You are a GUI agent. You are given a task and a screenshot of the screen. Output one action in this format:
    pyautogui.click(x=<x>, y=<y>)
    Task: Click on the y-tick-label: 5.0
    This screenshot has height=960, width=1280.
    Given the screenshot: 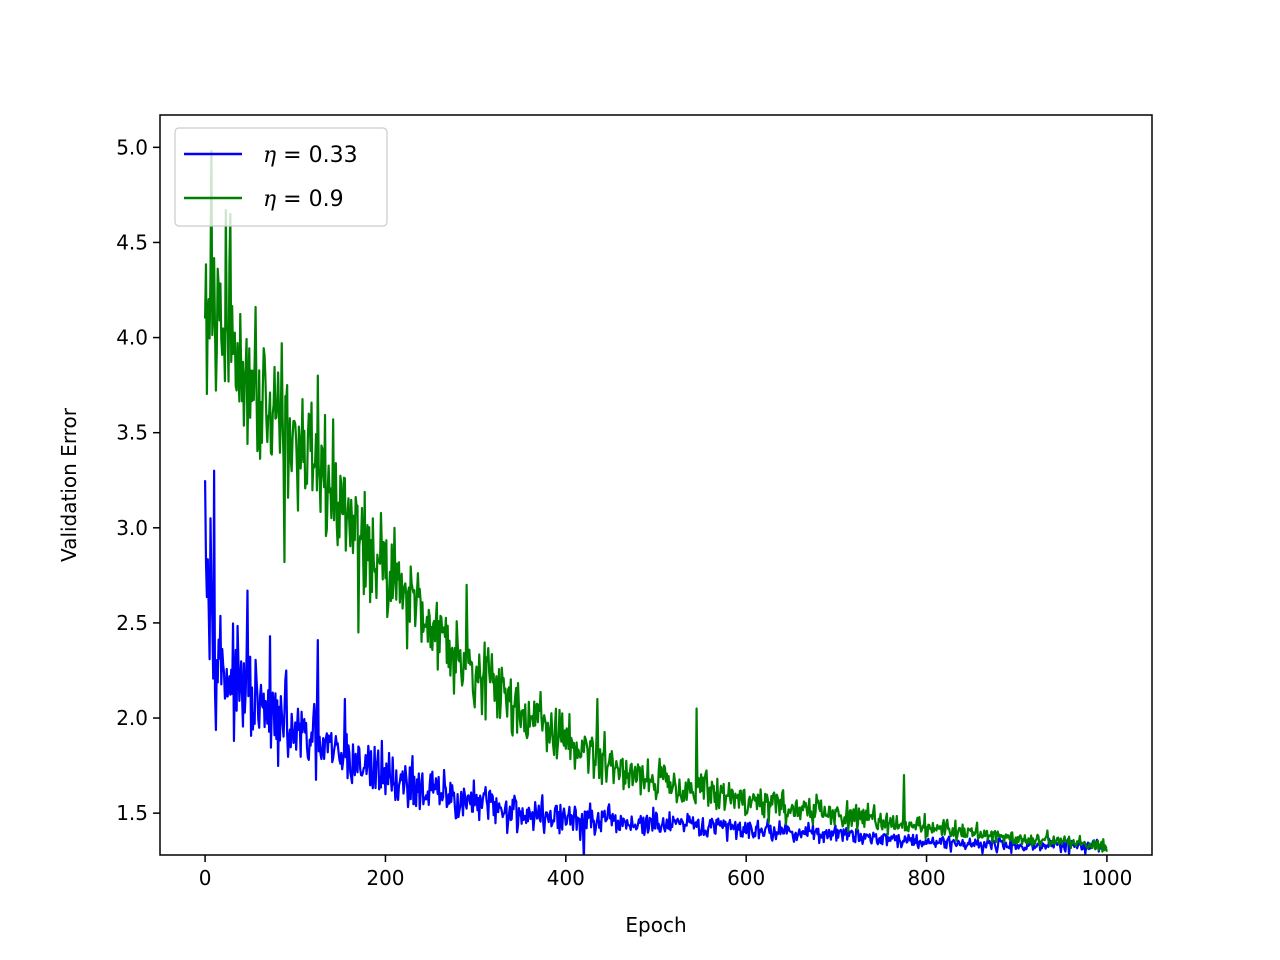 What is the action you would take?
    pyautogui.click(x=132, y=147)
    